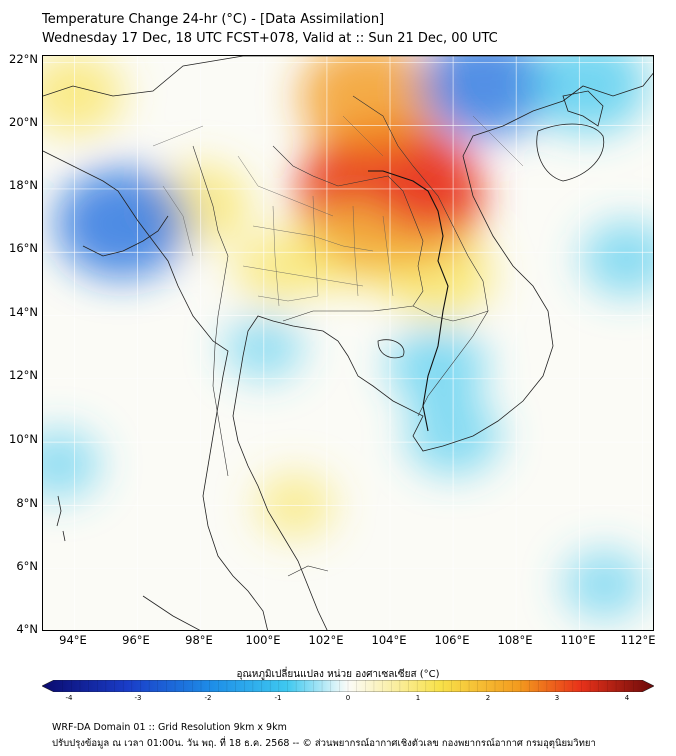 The image size is (676, 756). What do you see at coordinates (488, 698) in the screenshot?
I see `colorbar-tick: 2` at bounding box center [488, 698].